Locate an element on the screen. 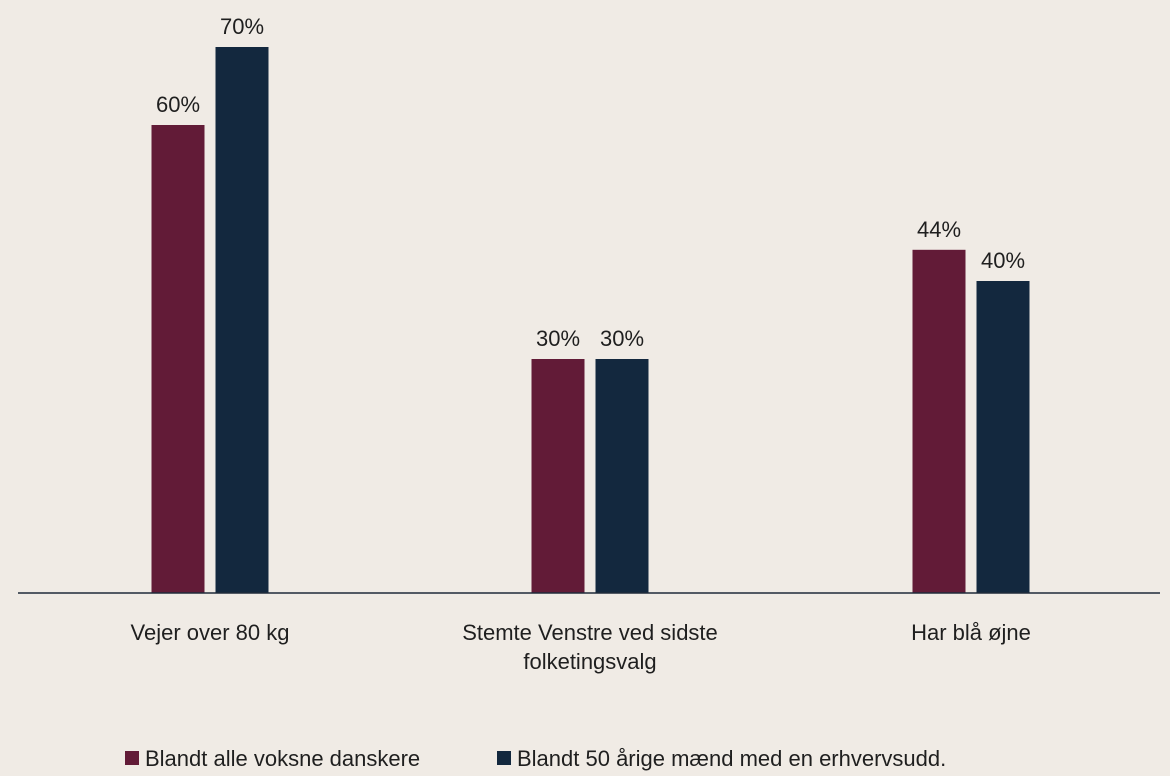  legend-label-2: Blandt 50 årige mænd med en erhvervsudd. is located at coordinates (731, 758).